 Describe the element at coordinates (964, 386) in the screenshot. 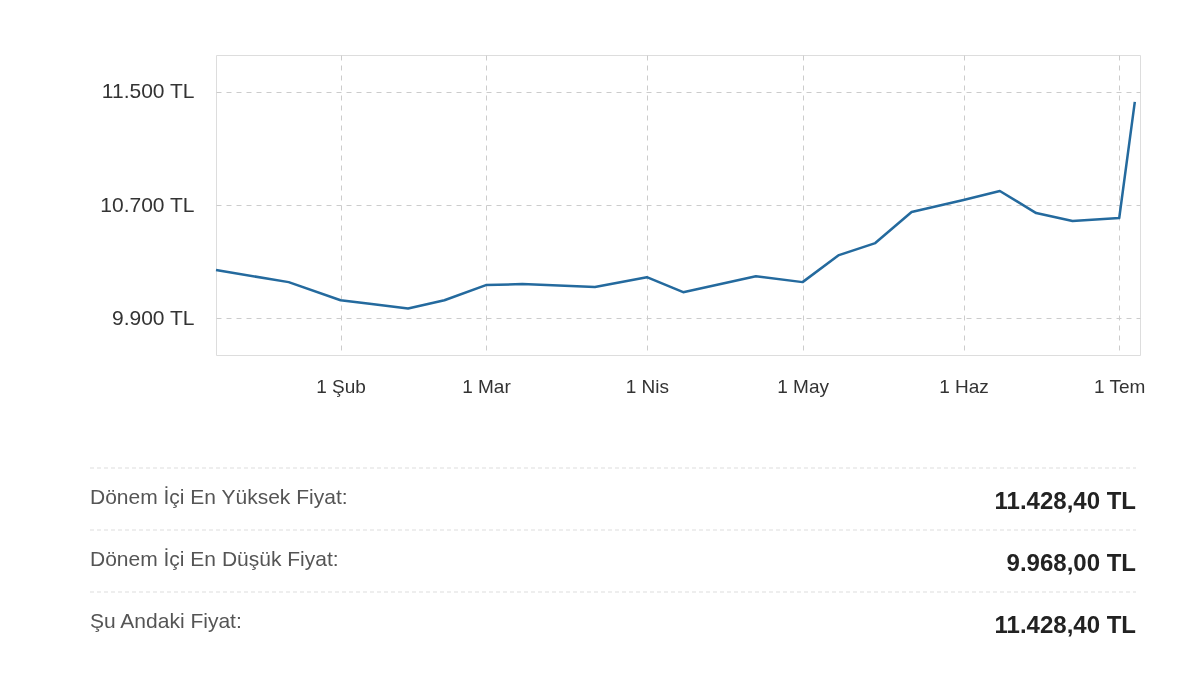

I see `x-tick-label: 1 Haz` at that location.